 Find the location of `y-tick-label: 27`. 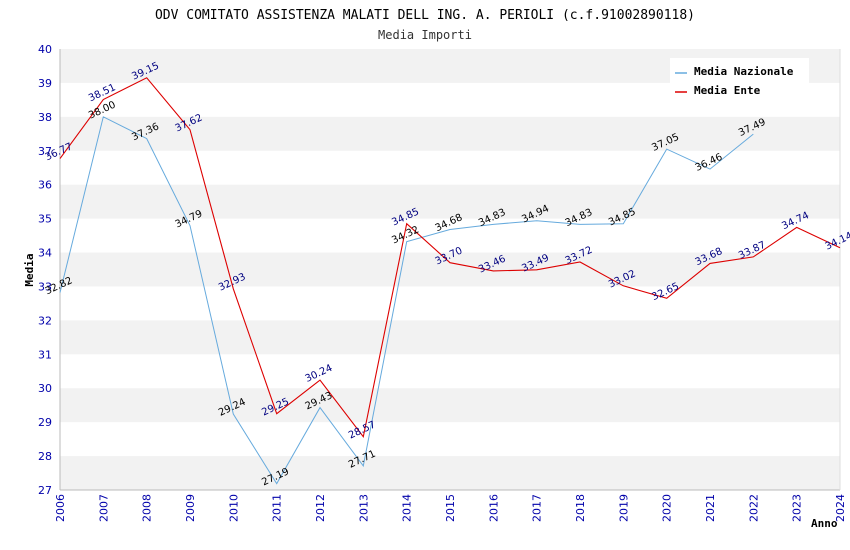

y-tick-label: 27 is located at coordinates (45, 490).